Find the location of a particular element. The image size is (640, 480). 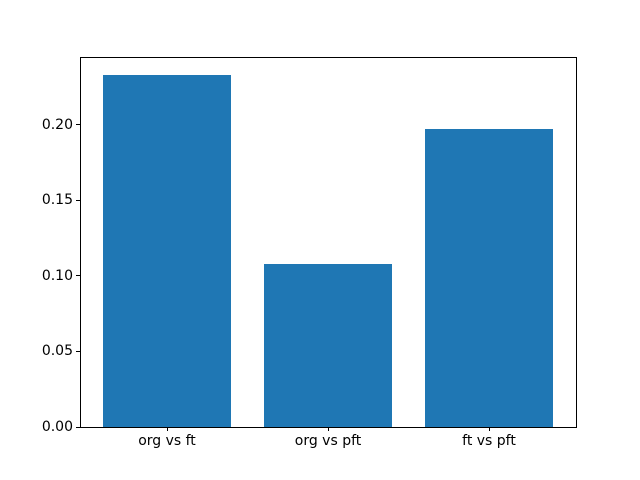

y-tick-label: 0.10 is located at coordinates (57, 275).